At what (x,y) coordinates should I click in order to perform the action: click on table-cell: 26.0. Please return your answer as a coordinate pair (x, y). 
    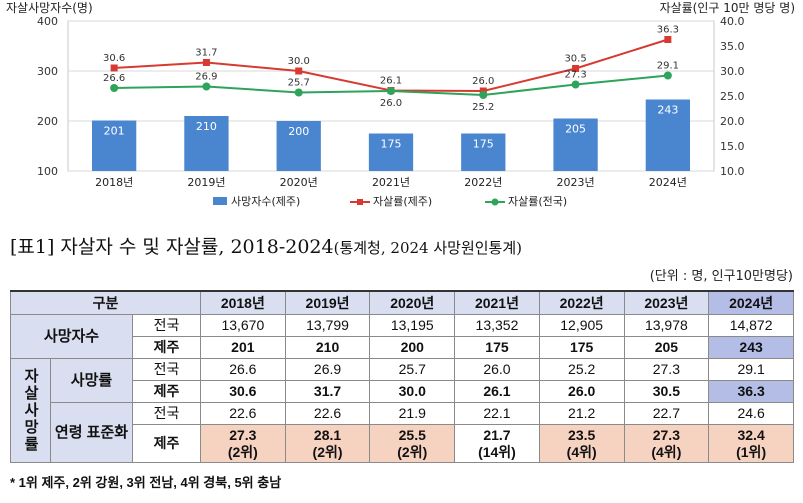
    Looking at the image, I should click on (497, 369).